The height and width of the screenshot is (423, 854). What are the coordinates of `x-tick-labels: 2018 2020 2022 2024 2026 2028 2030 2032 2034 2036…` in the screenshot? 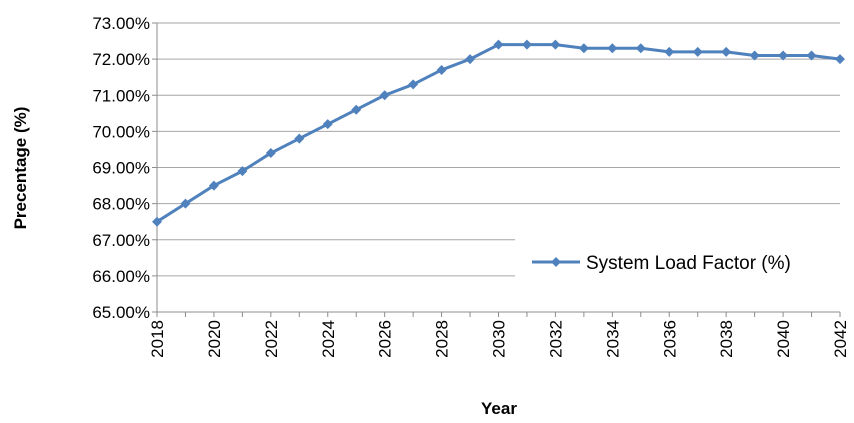 It's located at (499, 339).